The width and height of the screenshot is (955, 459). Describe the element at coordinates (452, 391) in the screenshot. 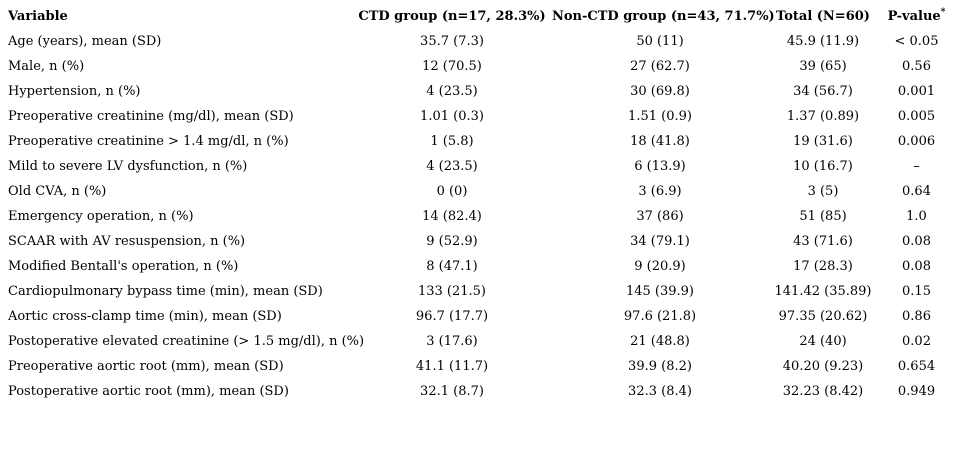

I see `value-cell: 32.1 (8.7)` at that location.